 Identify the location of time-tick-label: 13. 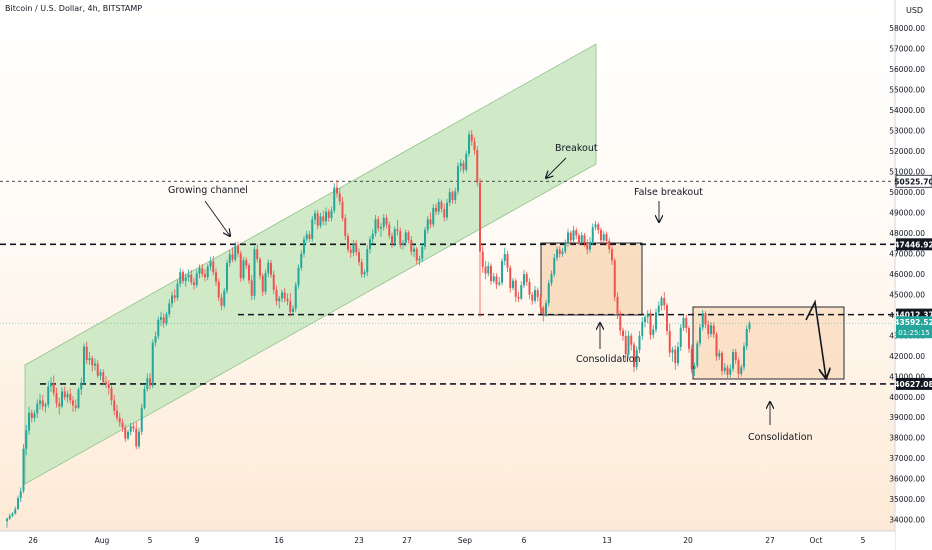
(607, 540).